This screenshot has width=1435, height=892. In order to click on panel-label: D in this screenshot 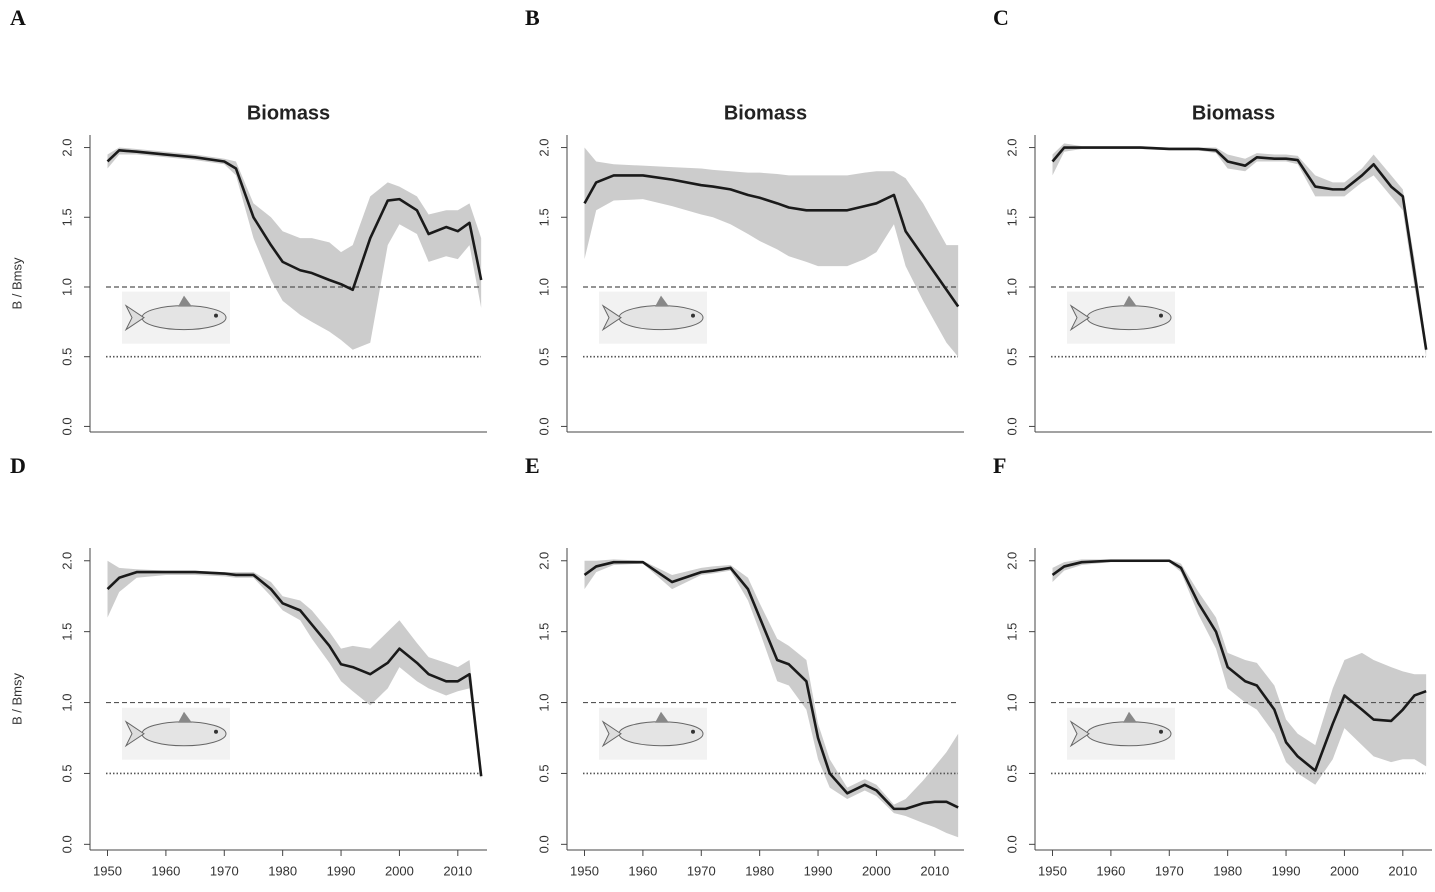, I will do `click(18, 465)`.